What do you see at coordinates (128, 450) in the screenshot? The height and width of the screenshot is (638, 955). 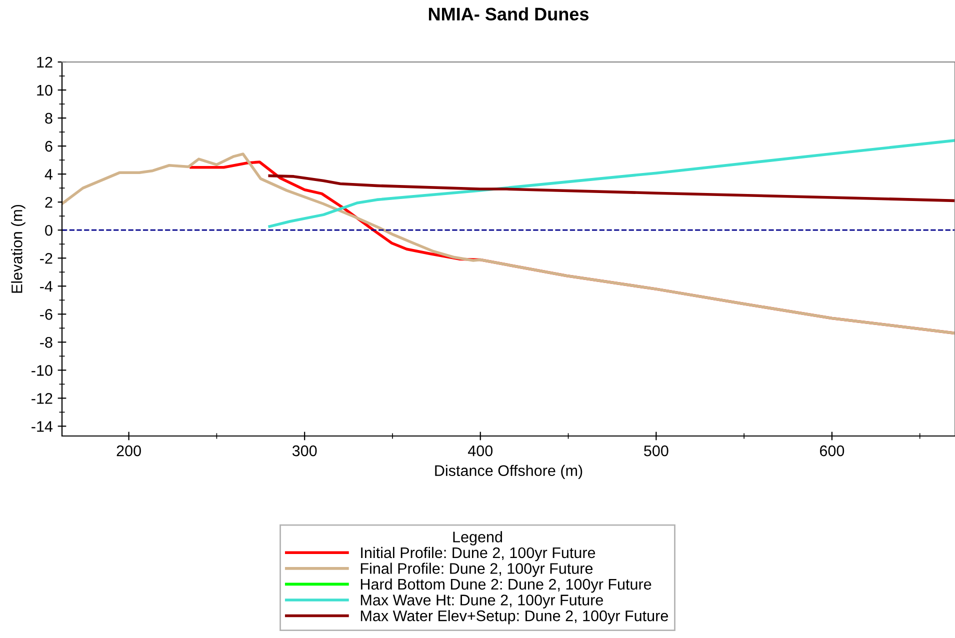 I see `x-tick-label: 200` at bounding box center [128, 450].